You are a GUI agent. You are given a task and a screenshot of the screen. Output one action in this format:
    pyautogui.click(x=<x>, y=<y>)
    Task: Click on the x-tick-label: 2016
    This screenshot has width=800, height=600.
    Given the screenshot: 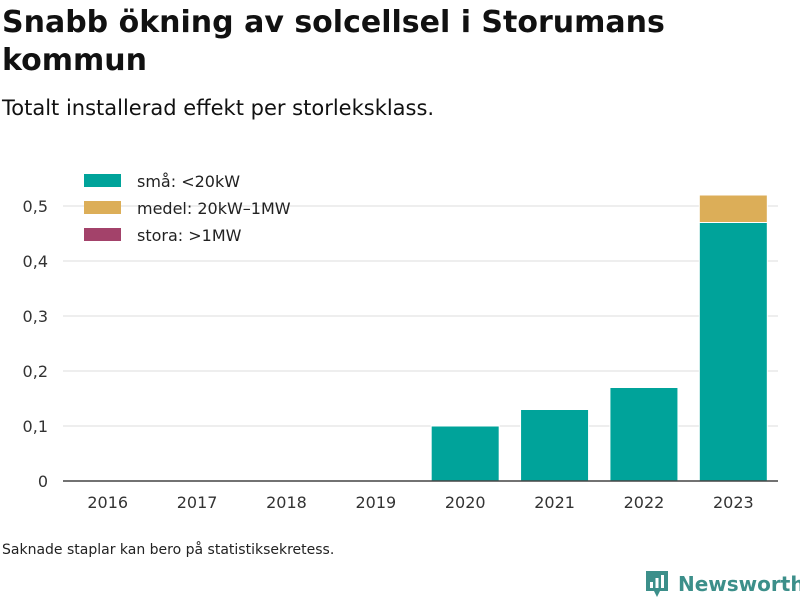 What is the action you would take?
    pyautogui.click(x=107, y=502)
    